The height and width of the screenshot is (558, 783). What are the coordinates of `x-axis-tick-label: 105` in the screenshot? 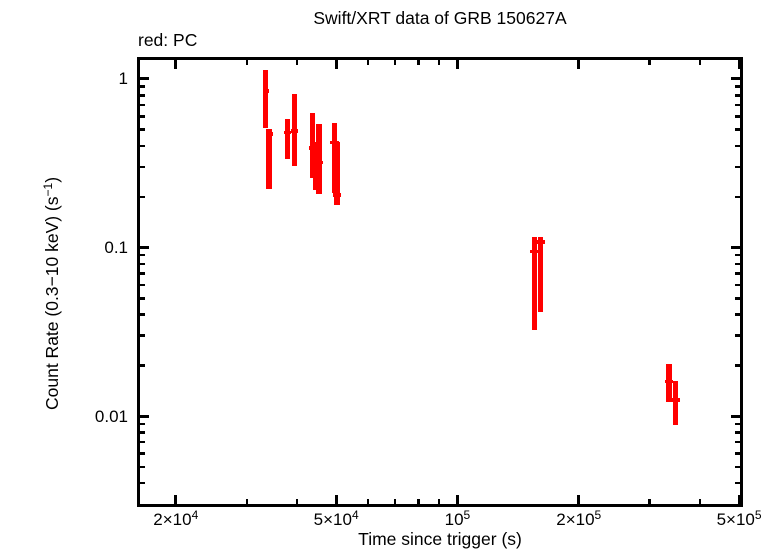 It's located at (457, 518).